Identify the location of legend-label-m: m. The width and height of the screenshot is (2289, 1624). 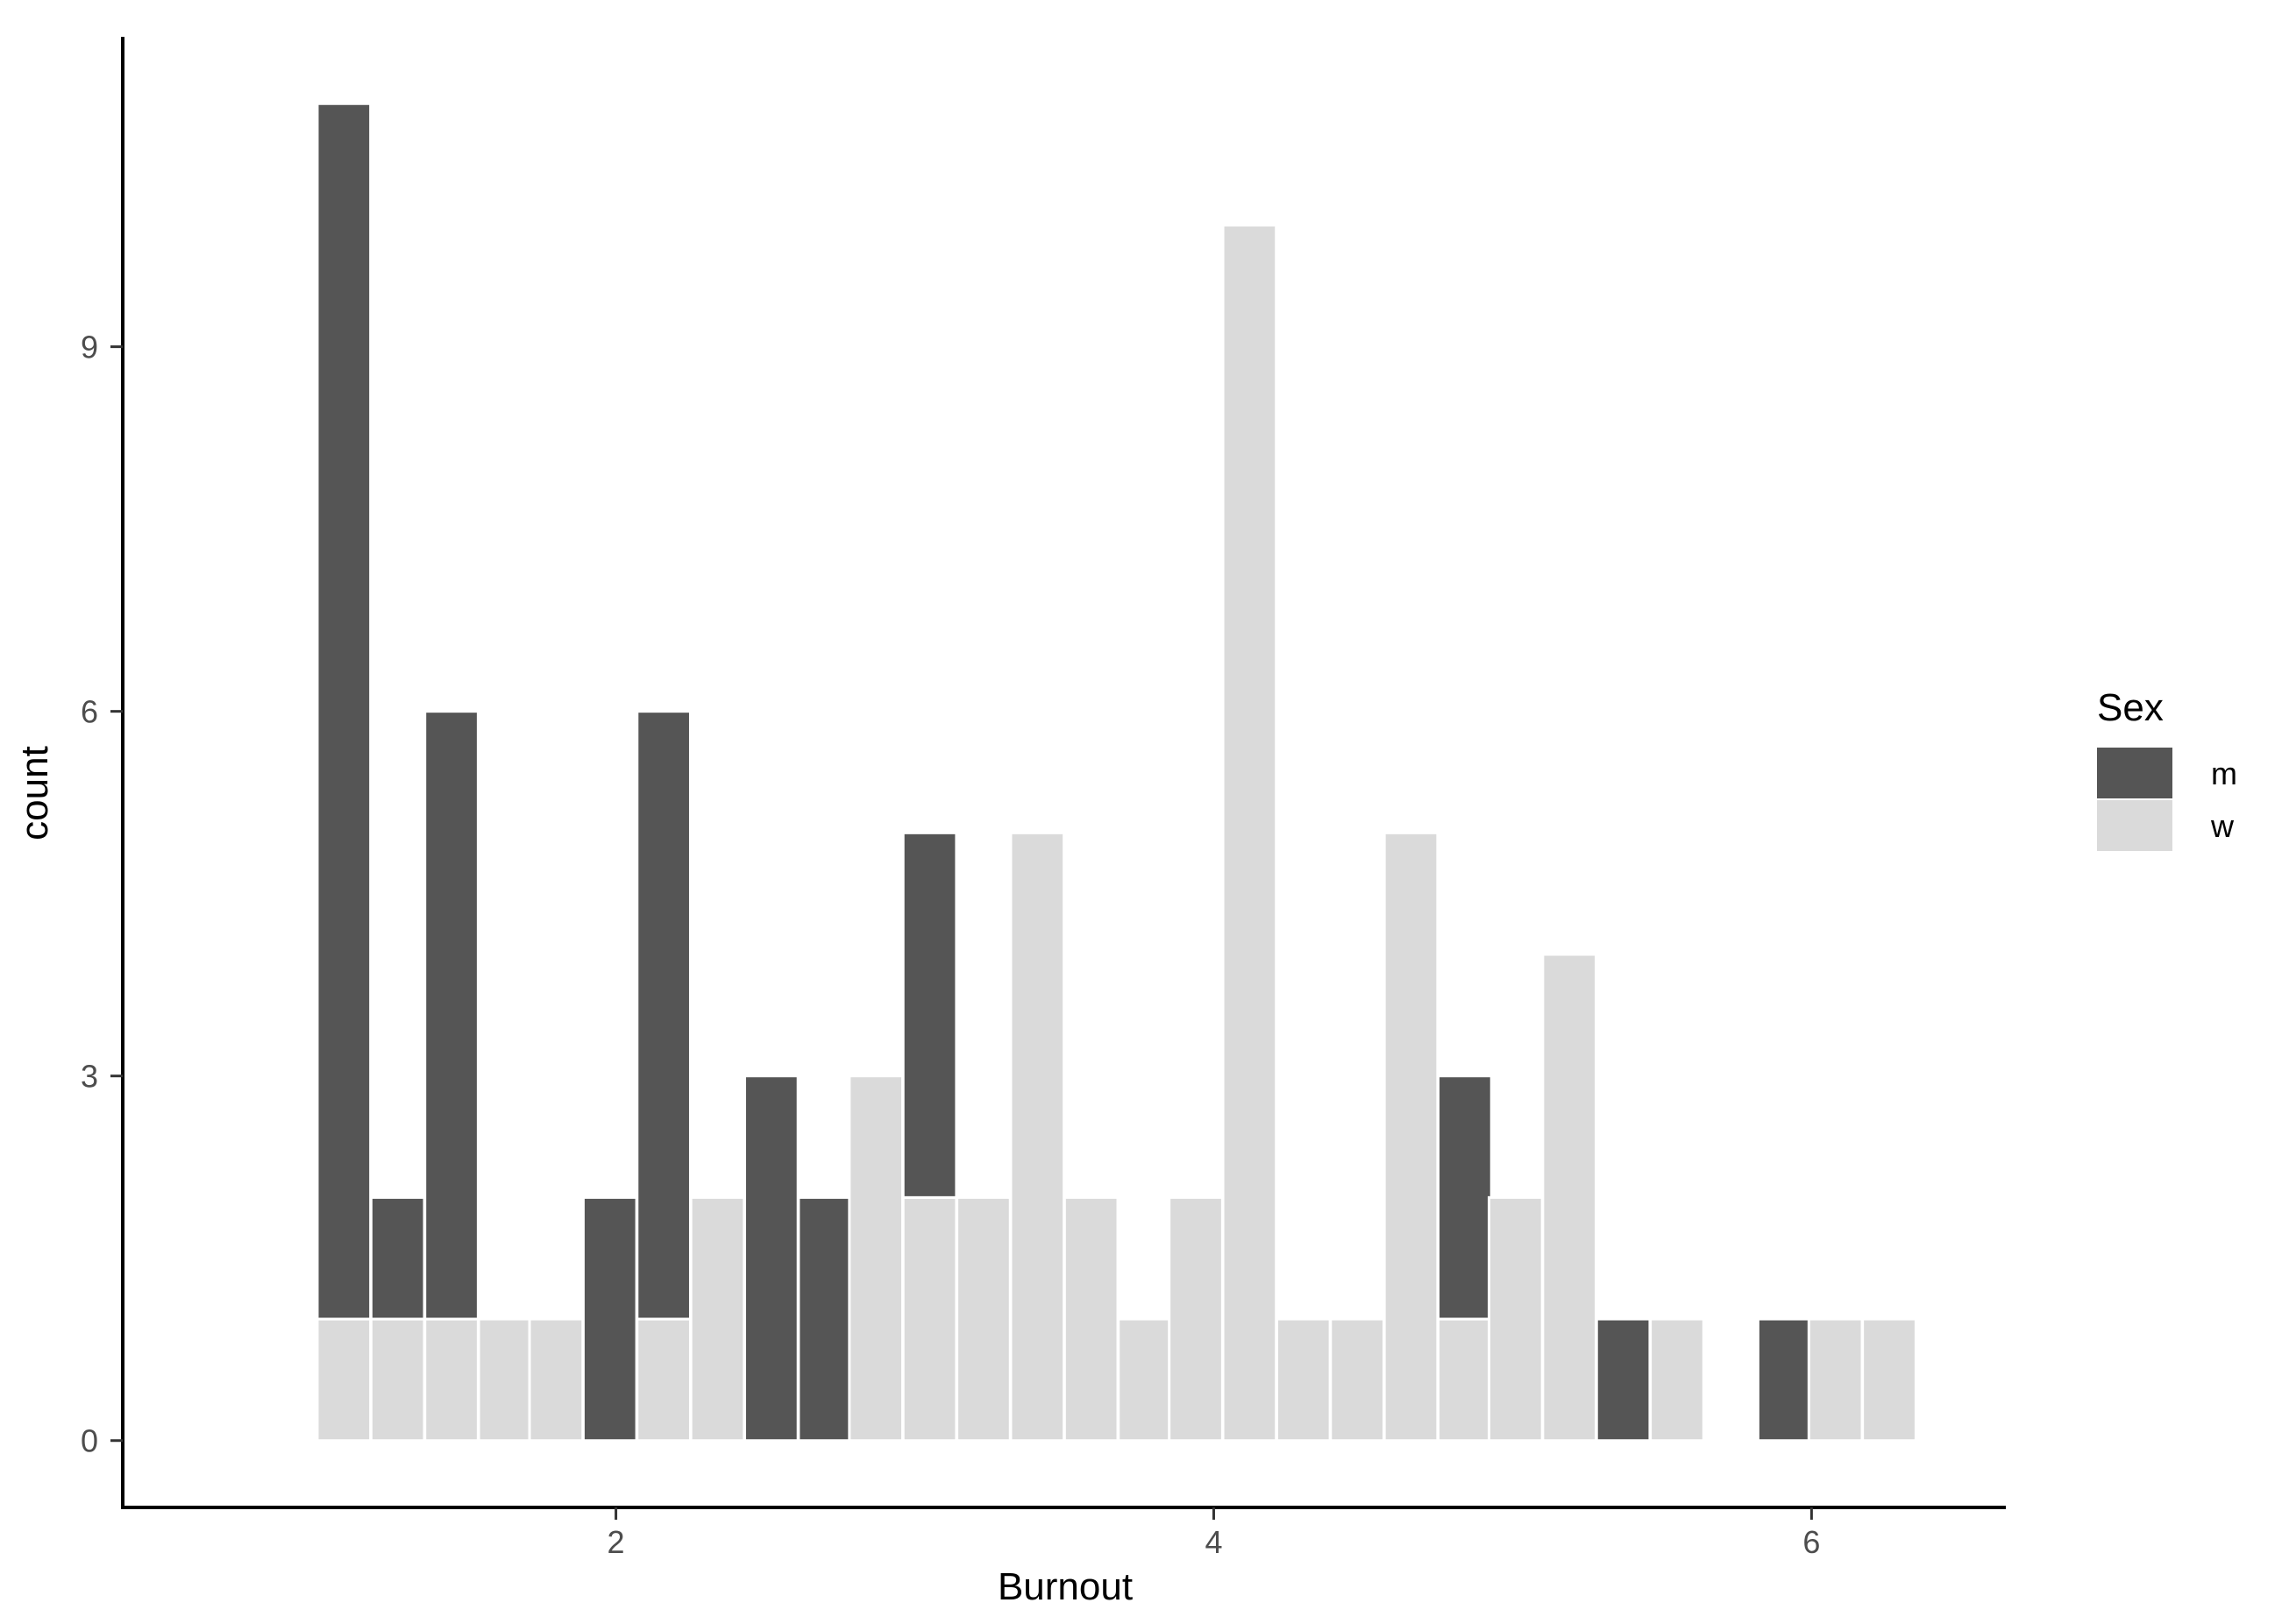
(2224, 773).